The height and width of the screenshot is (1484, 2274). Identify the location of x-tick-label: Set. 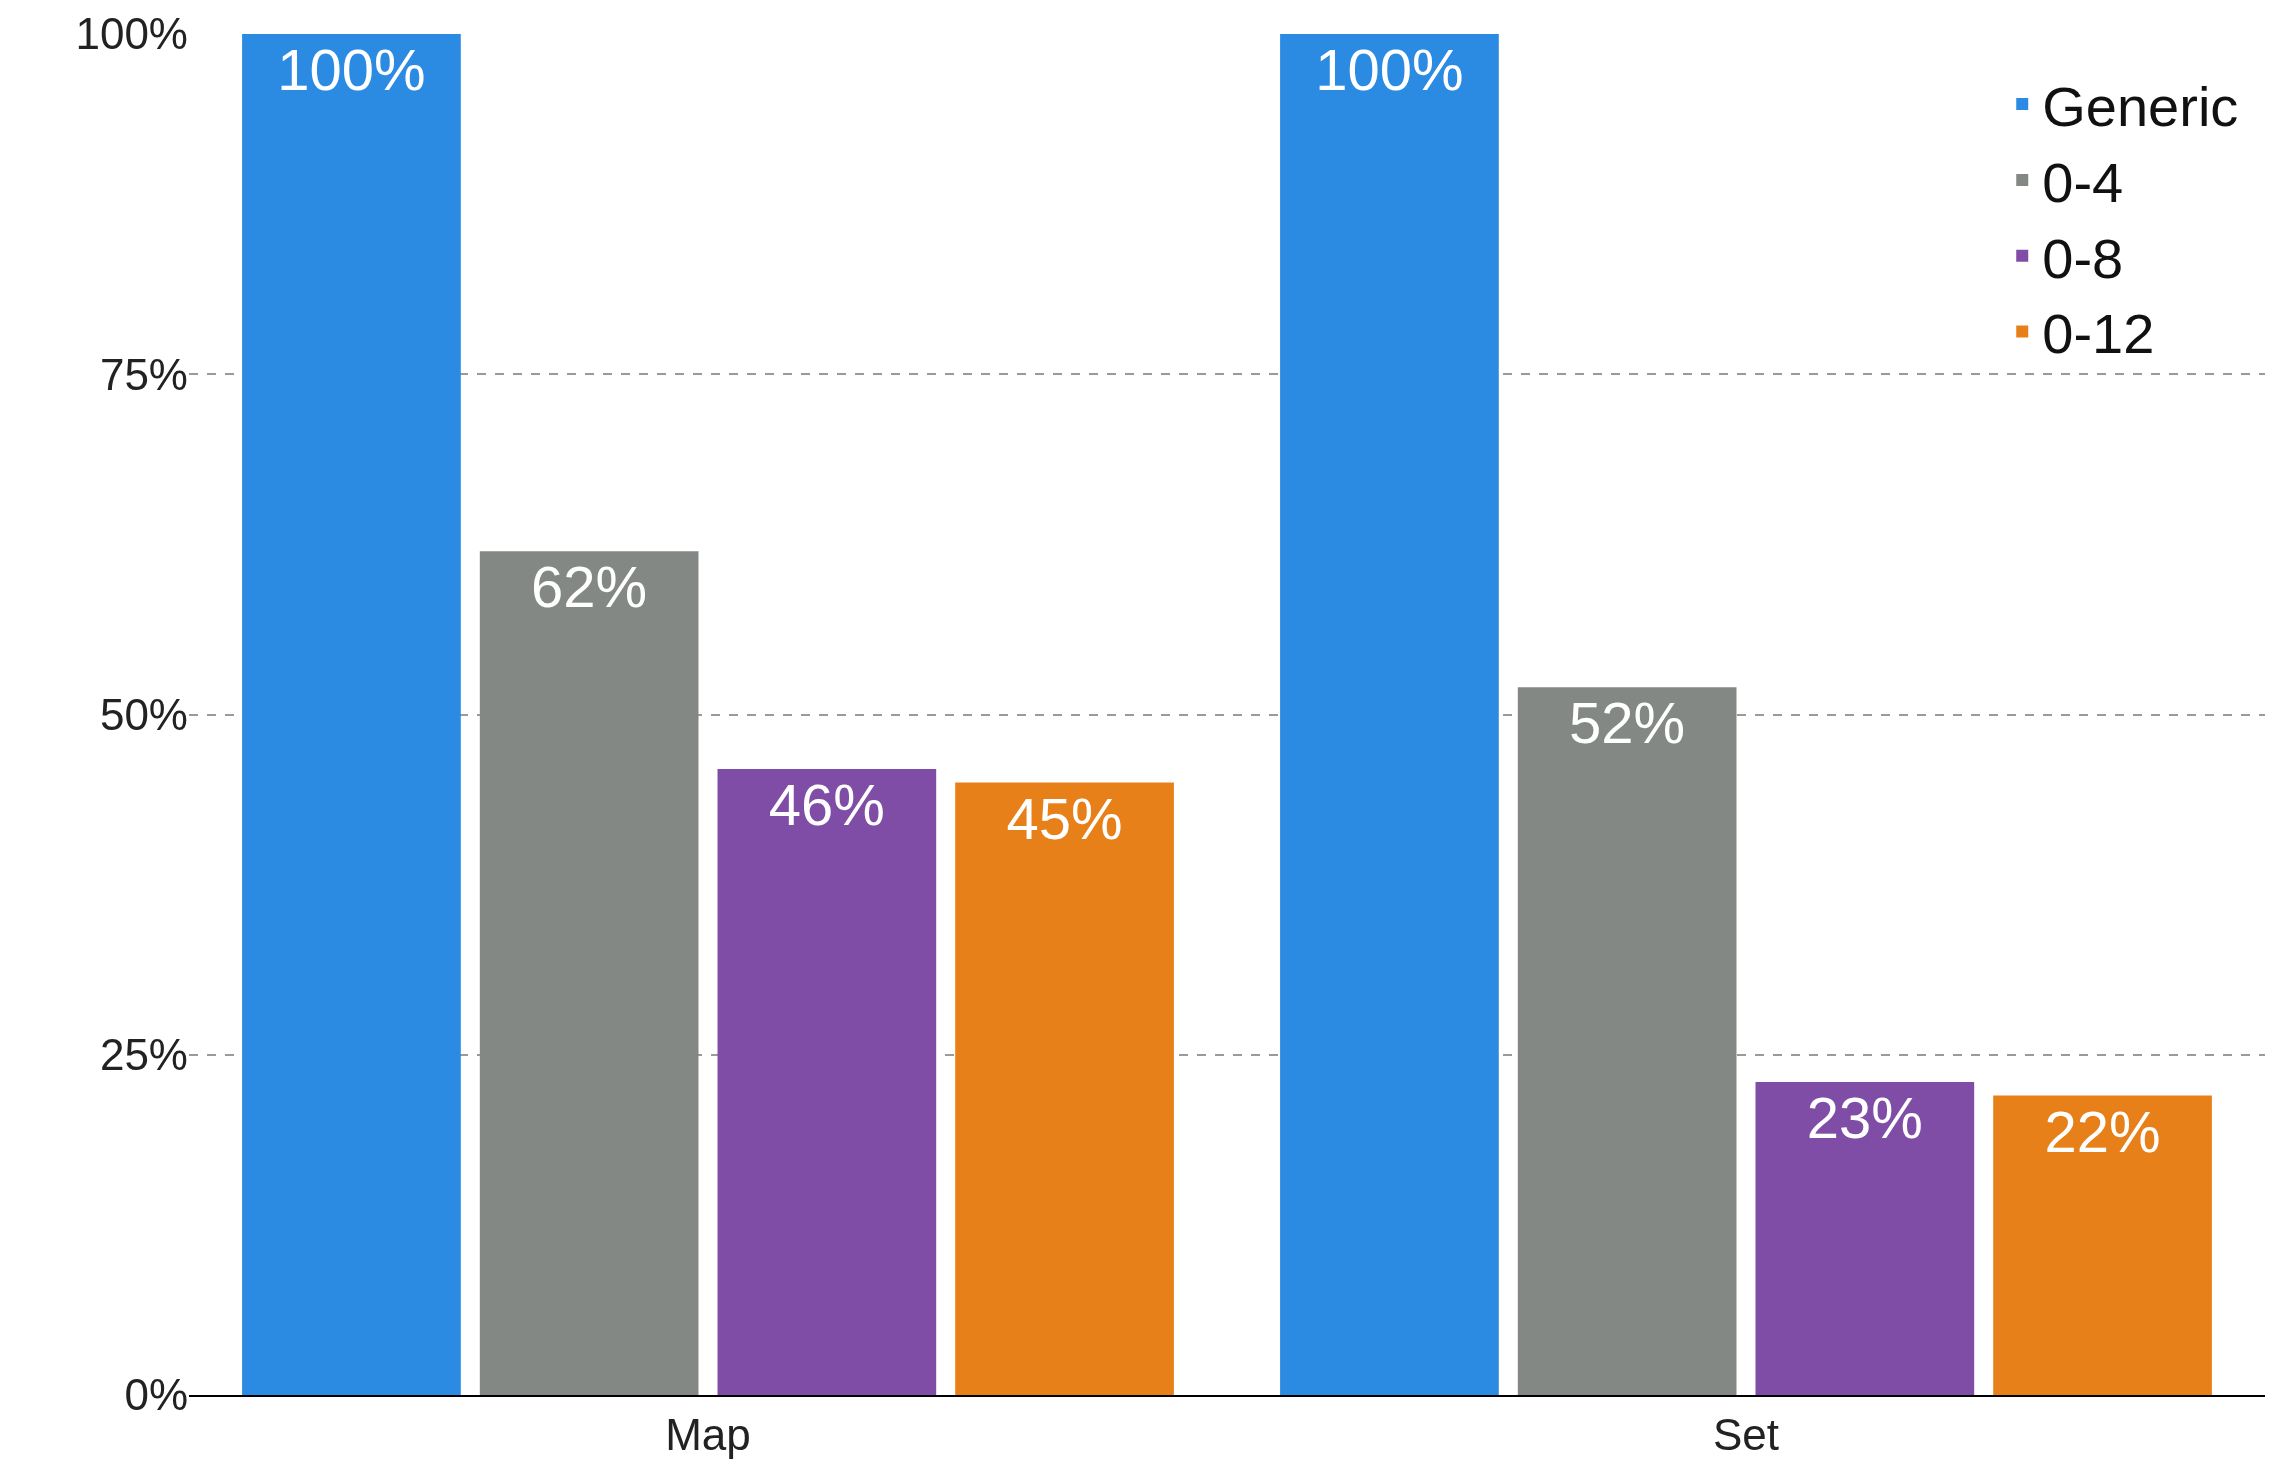
(1746, 1434).